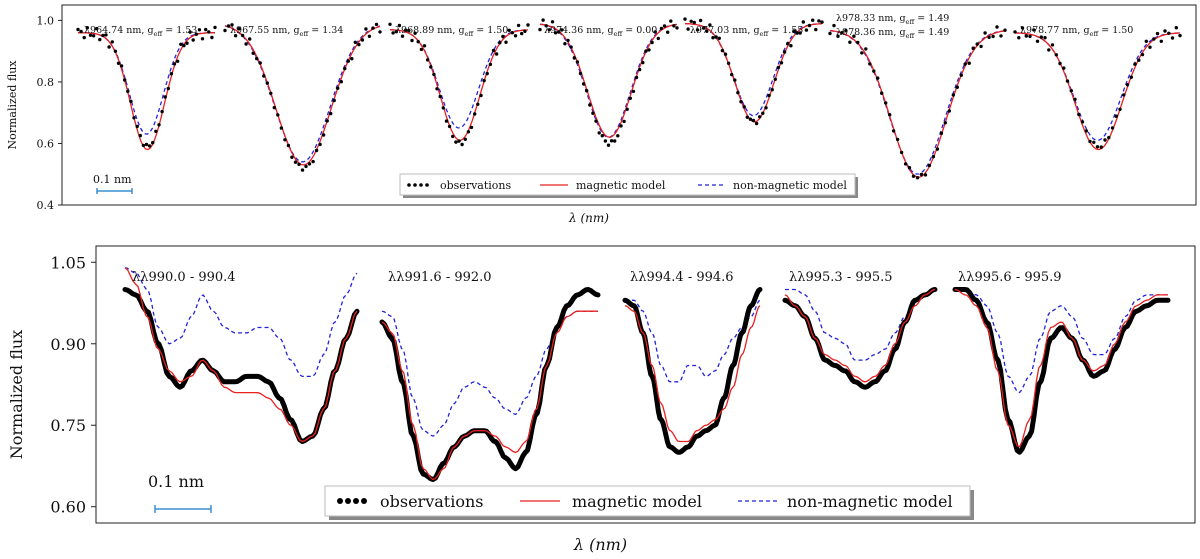  Describe the element at coordinates (647, 501) in the screenshot. I see `legend-box` at that location.